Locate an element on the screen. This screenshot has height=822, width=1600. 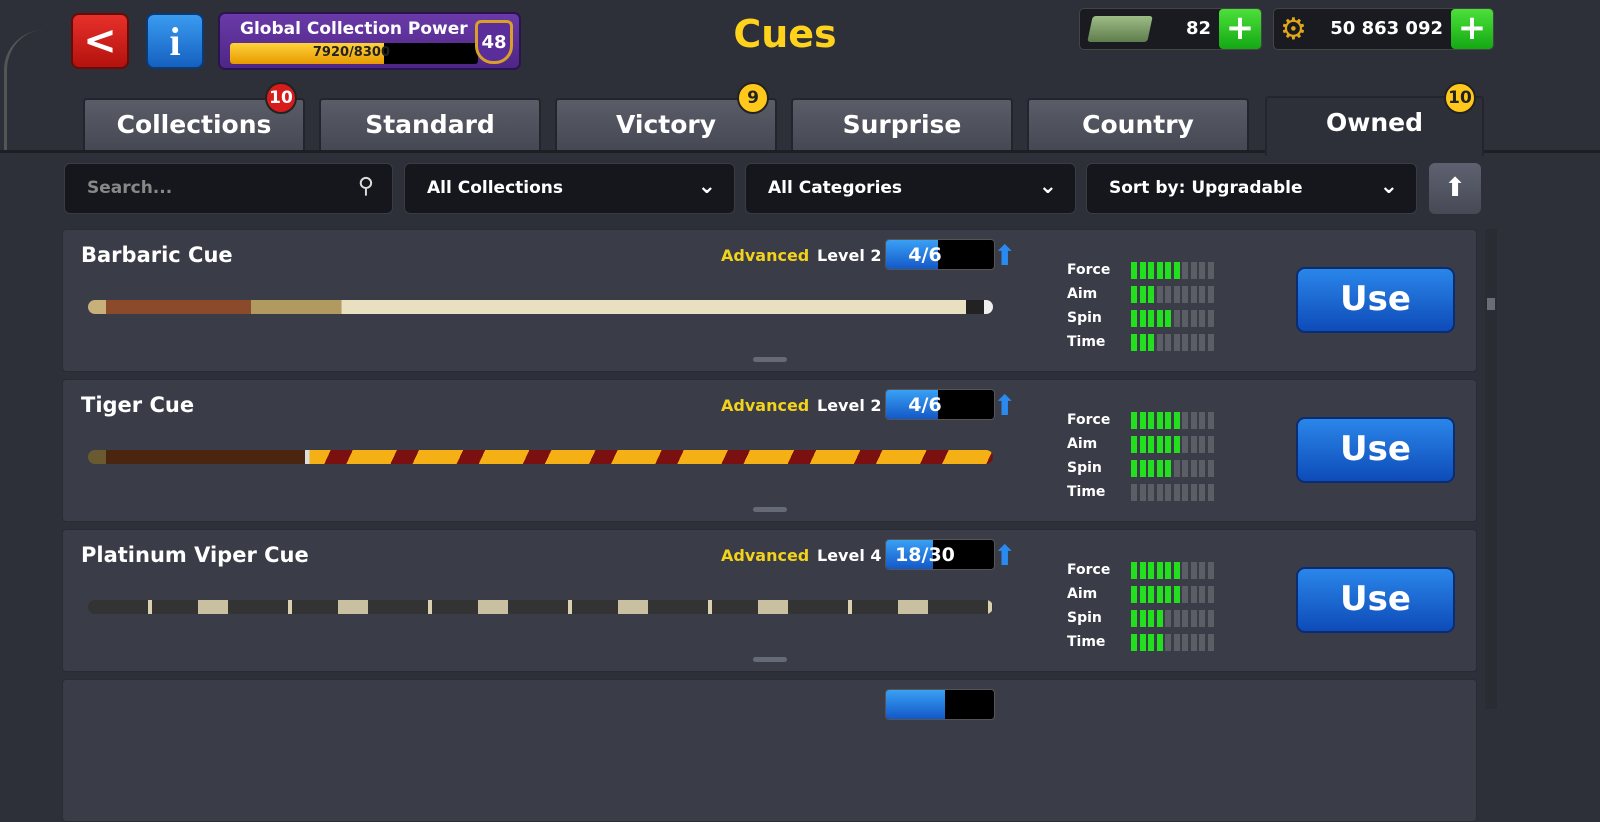
tab-divider is located at coordinates (800, 151).